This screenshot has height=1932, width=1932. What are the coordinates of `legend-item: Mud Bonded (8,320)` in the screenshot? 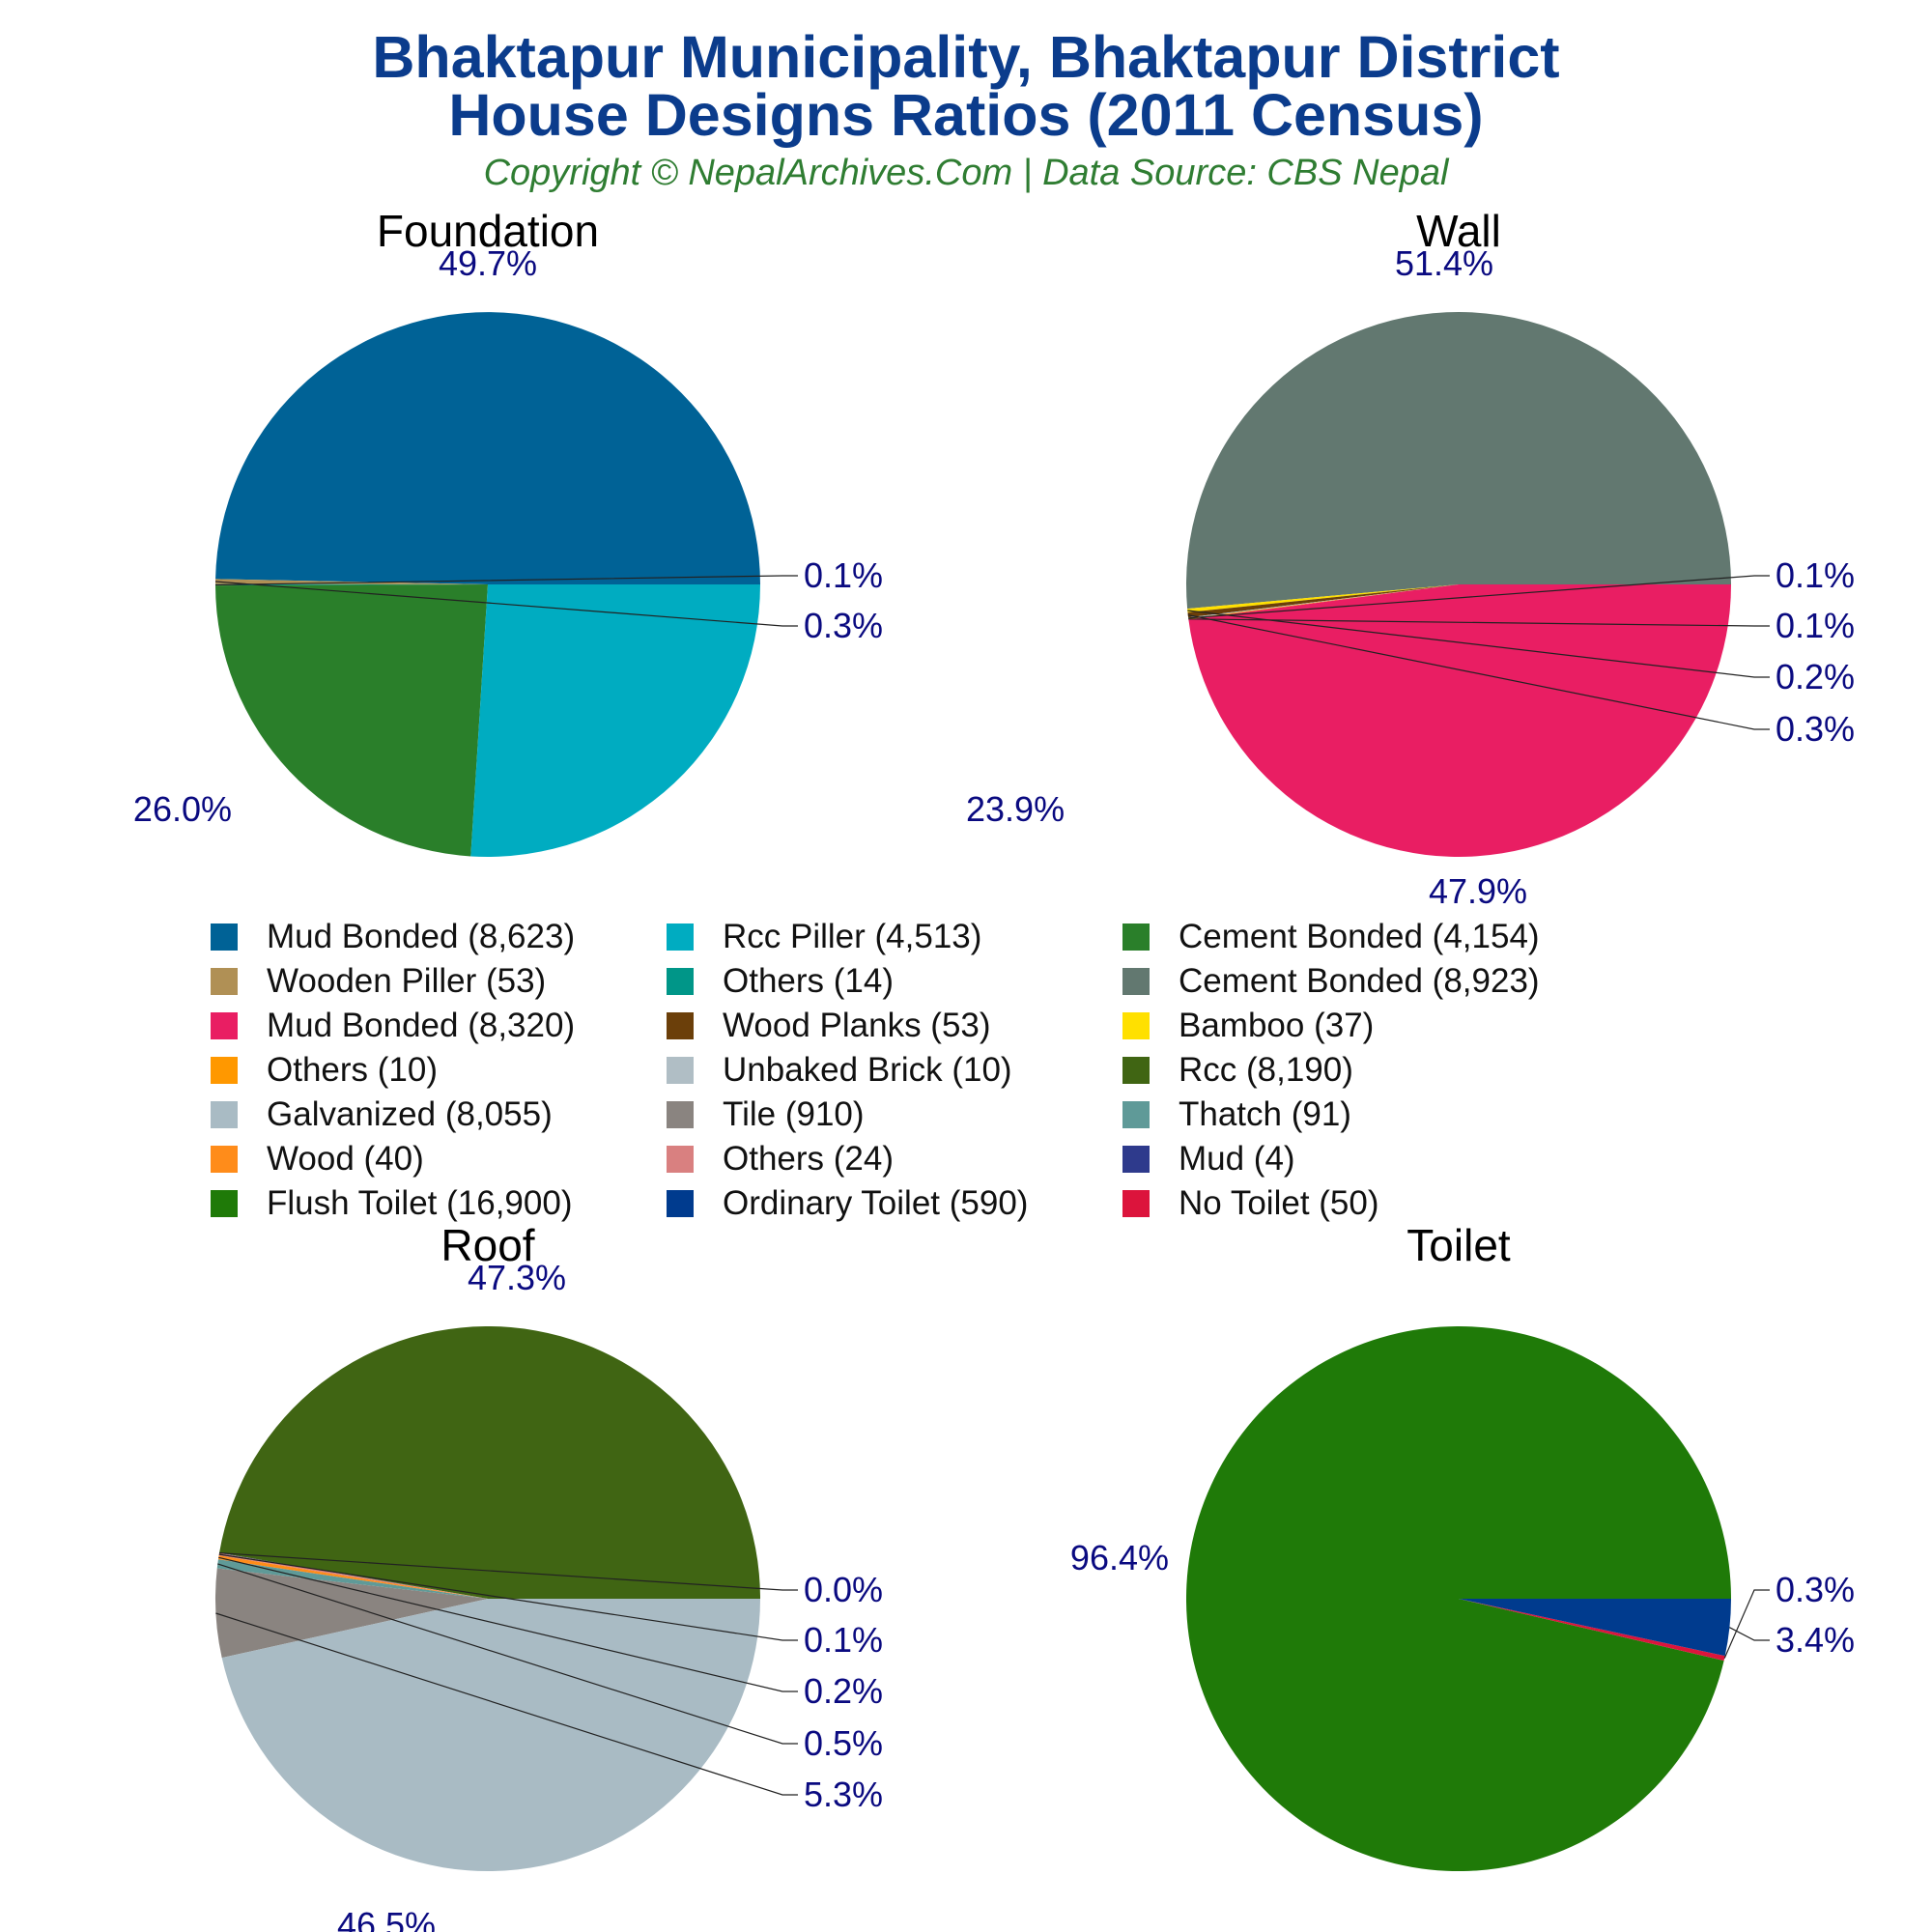 It's located at (393, 1026).